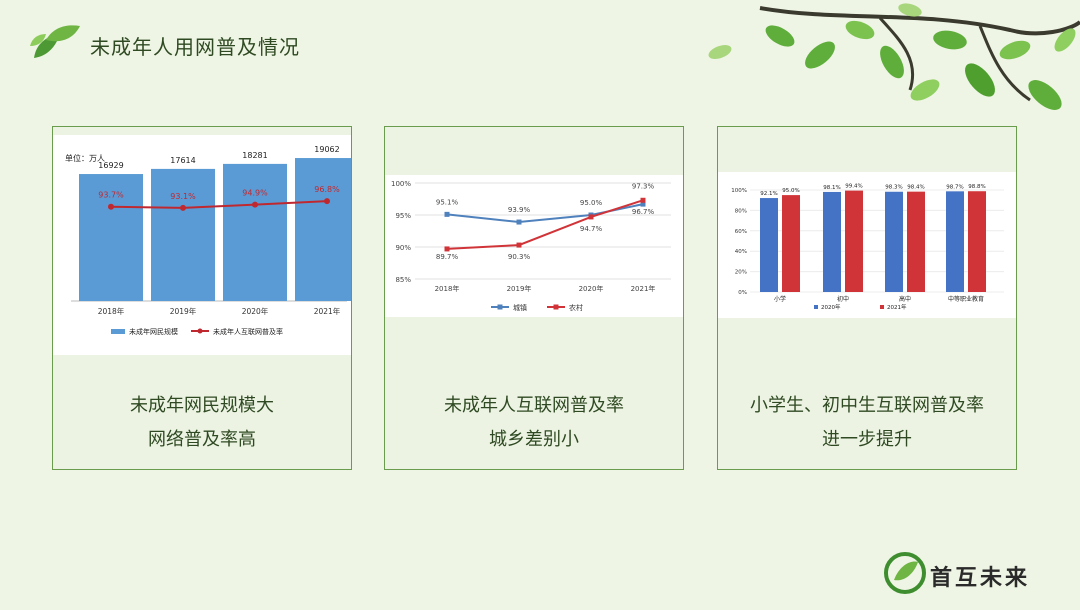 The height and width of the screenshot is (610, 1080). Describe the element at coordinates (591, 229) in the screenshot. I see `point-value-label: 94.7%` at that location.